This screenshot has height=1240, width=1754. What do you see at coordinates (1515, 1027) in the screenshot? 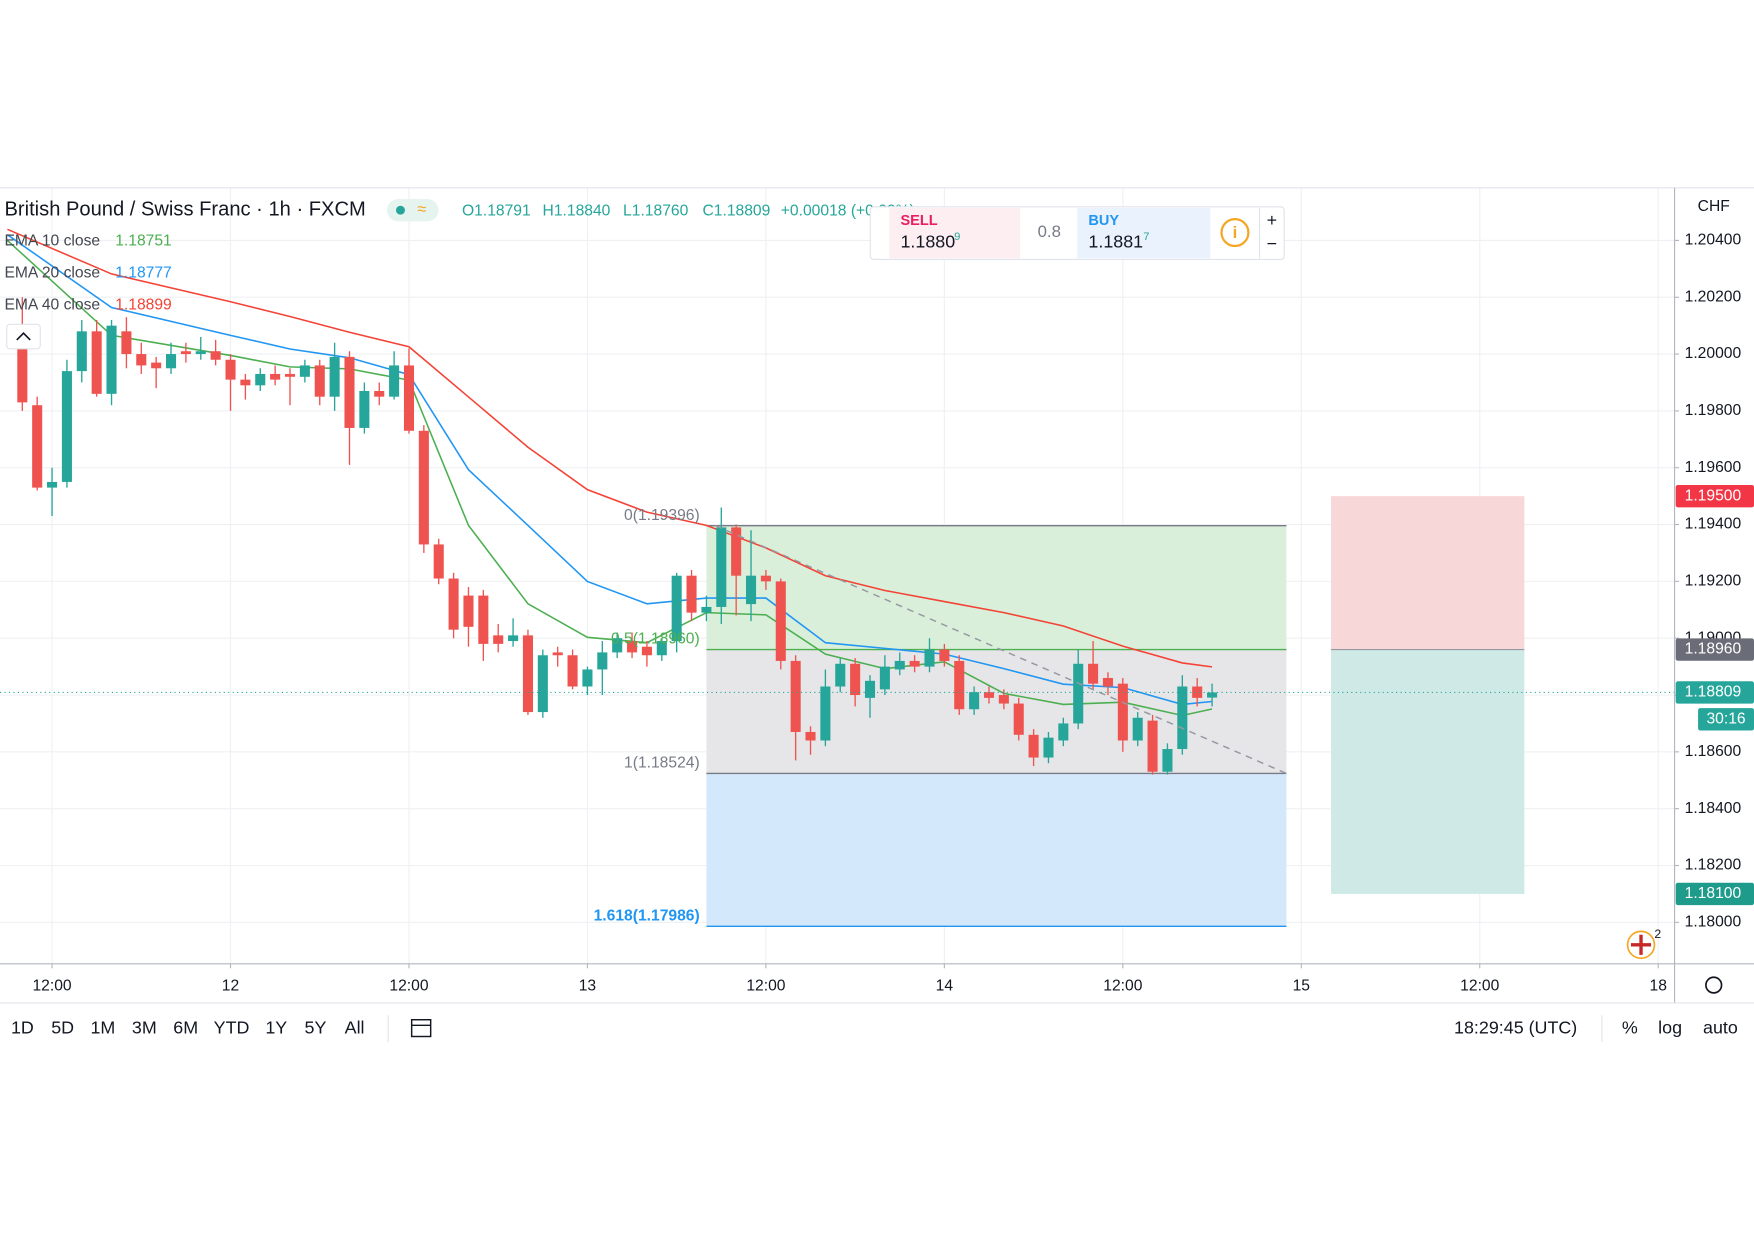
I see `clock: 18:29:45 (UTC)` at bounding box center [1515, 1027].